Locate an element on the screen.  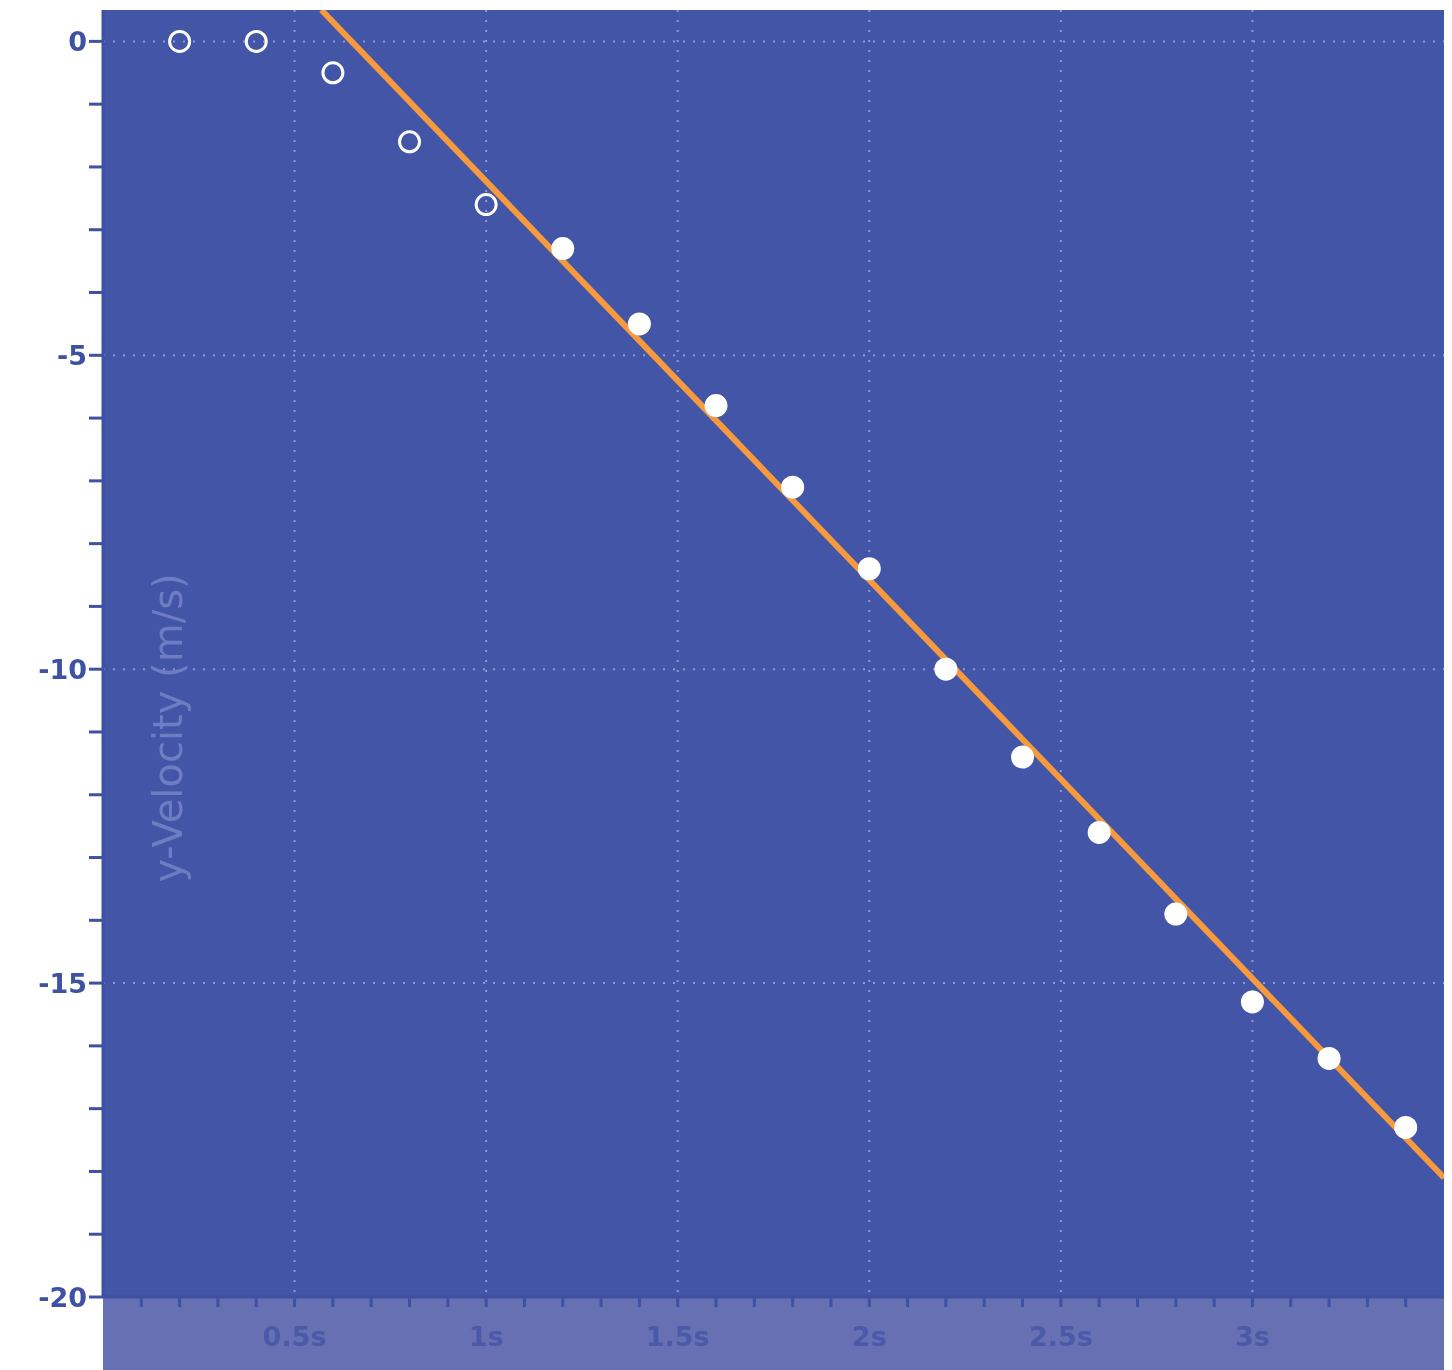
y-tick-label: 0 is located at coordinates (77, 41).